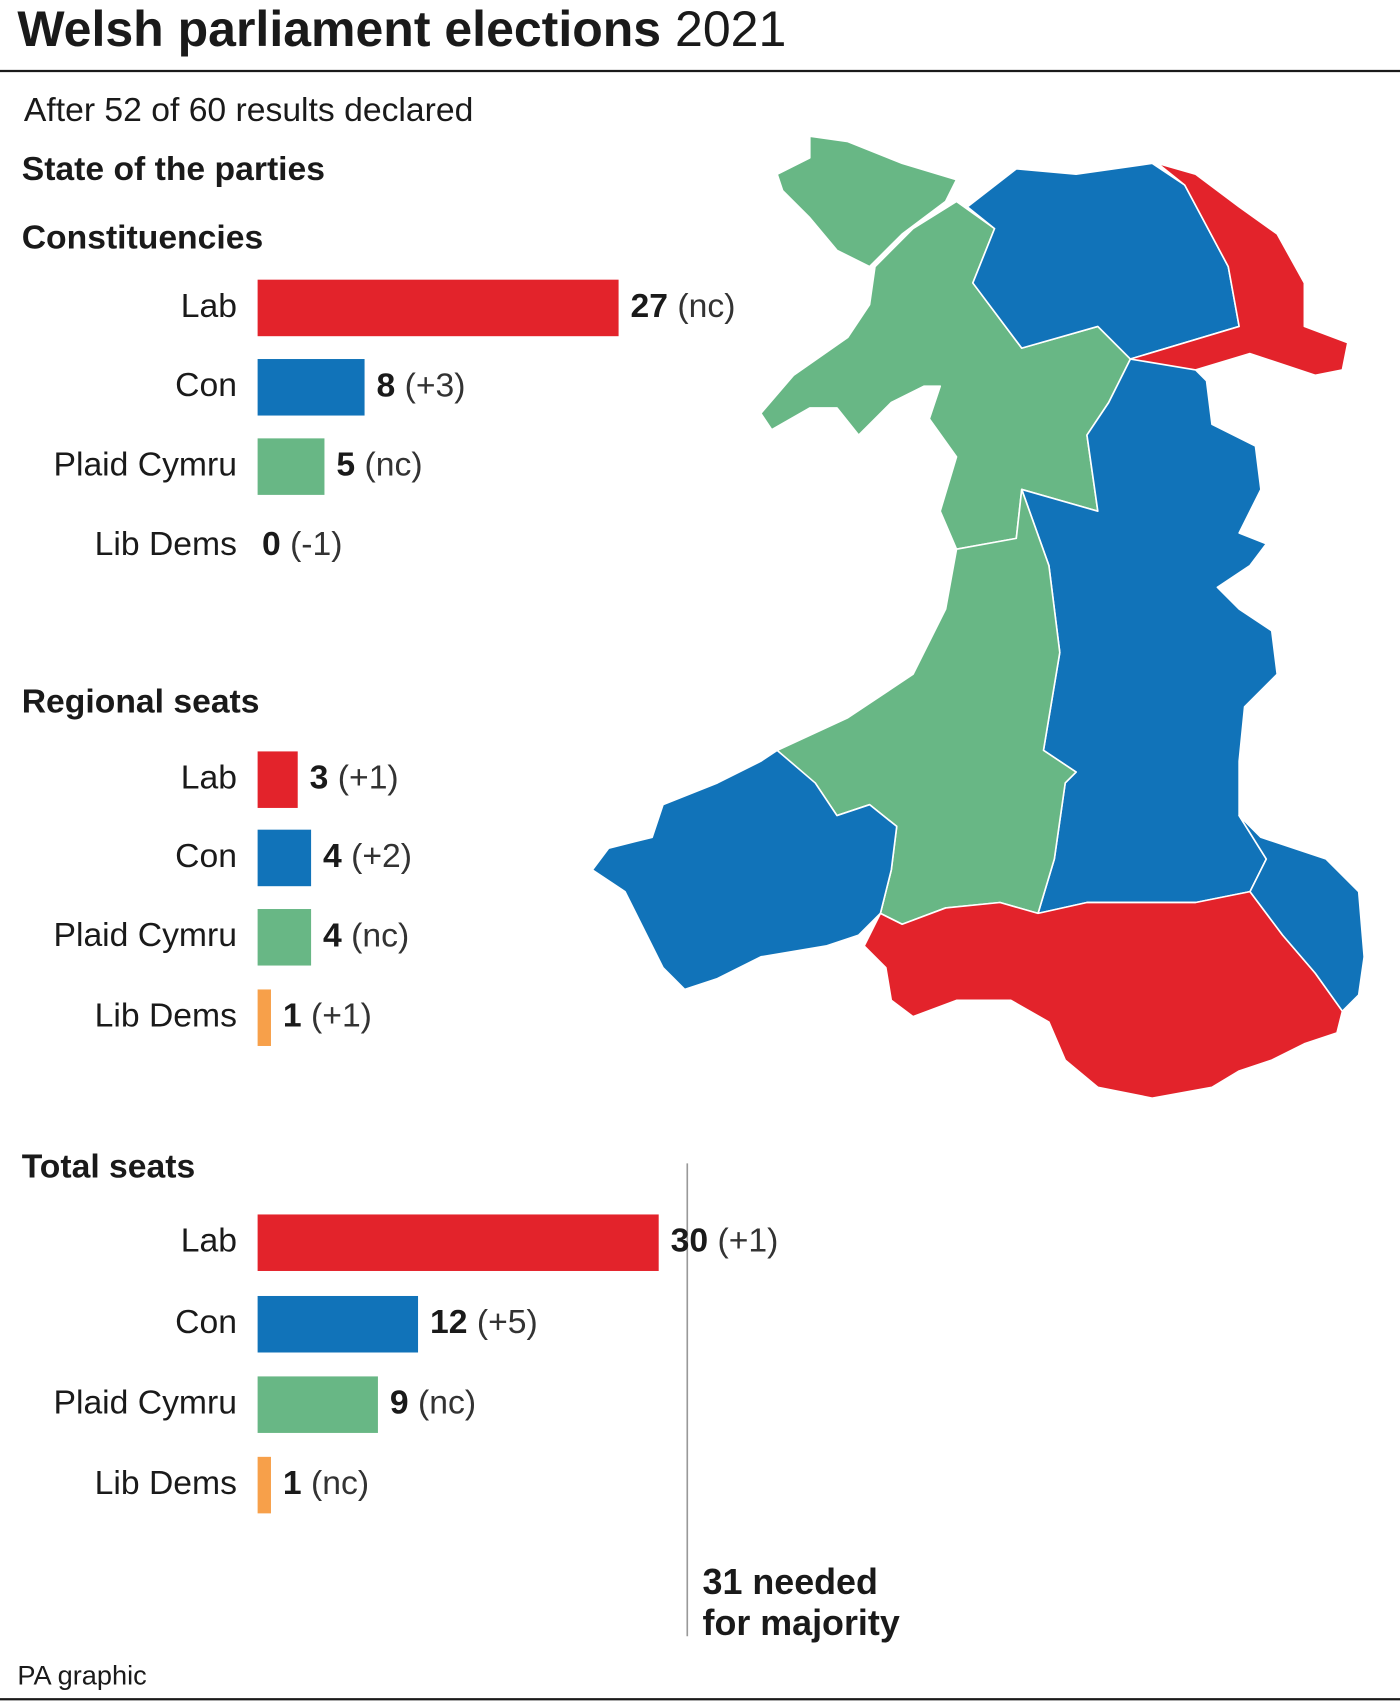  Describe the element at coordinates (248, 110) in the screenshot. I see `subtitle: After 52 of 60 results declared` at that location.